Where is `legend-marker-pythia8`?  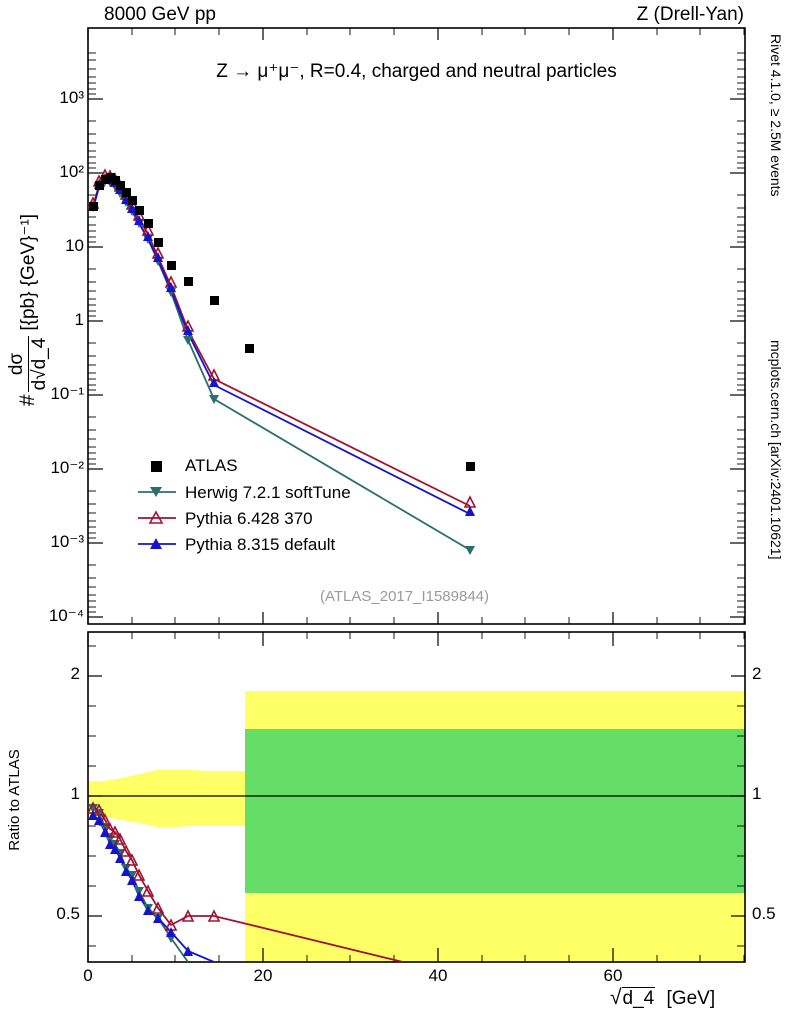 legend-marker-pythia8 is located at coordinates (157, 543).